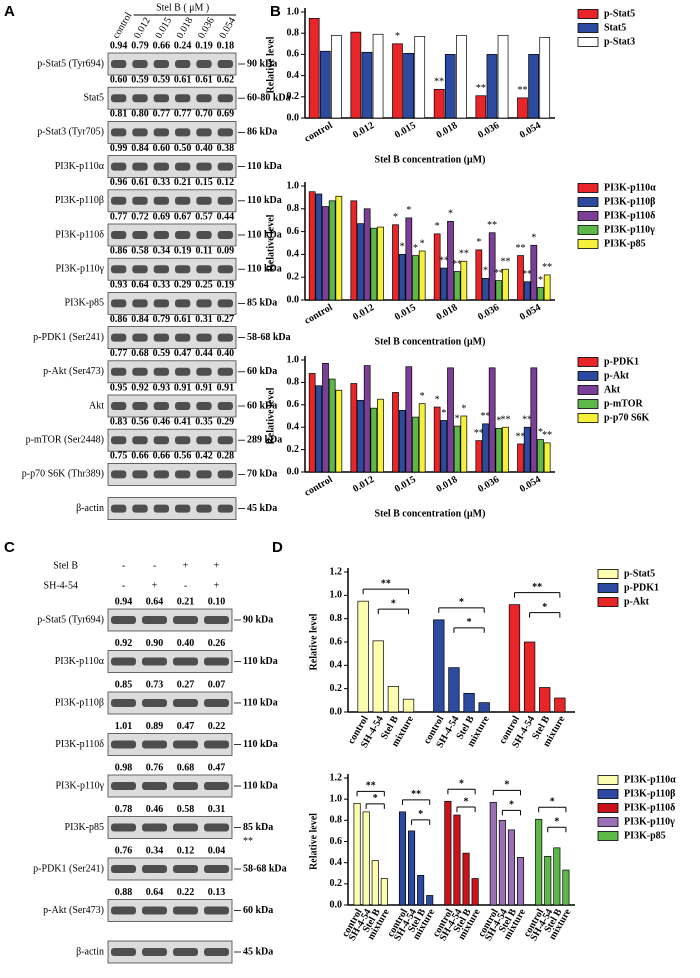 Image resolution: width=700 pixels, height=978 pixels. Describe the element at coordinates (84, 827) in the screenshot. I see `row-label: PI3K-p85` at that location.